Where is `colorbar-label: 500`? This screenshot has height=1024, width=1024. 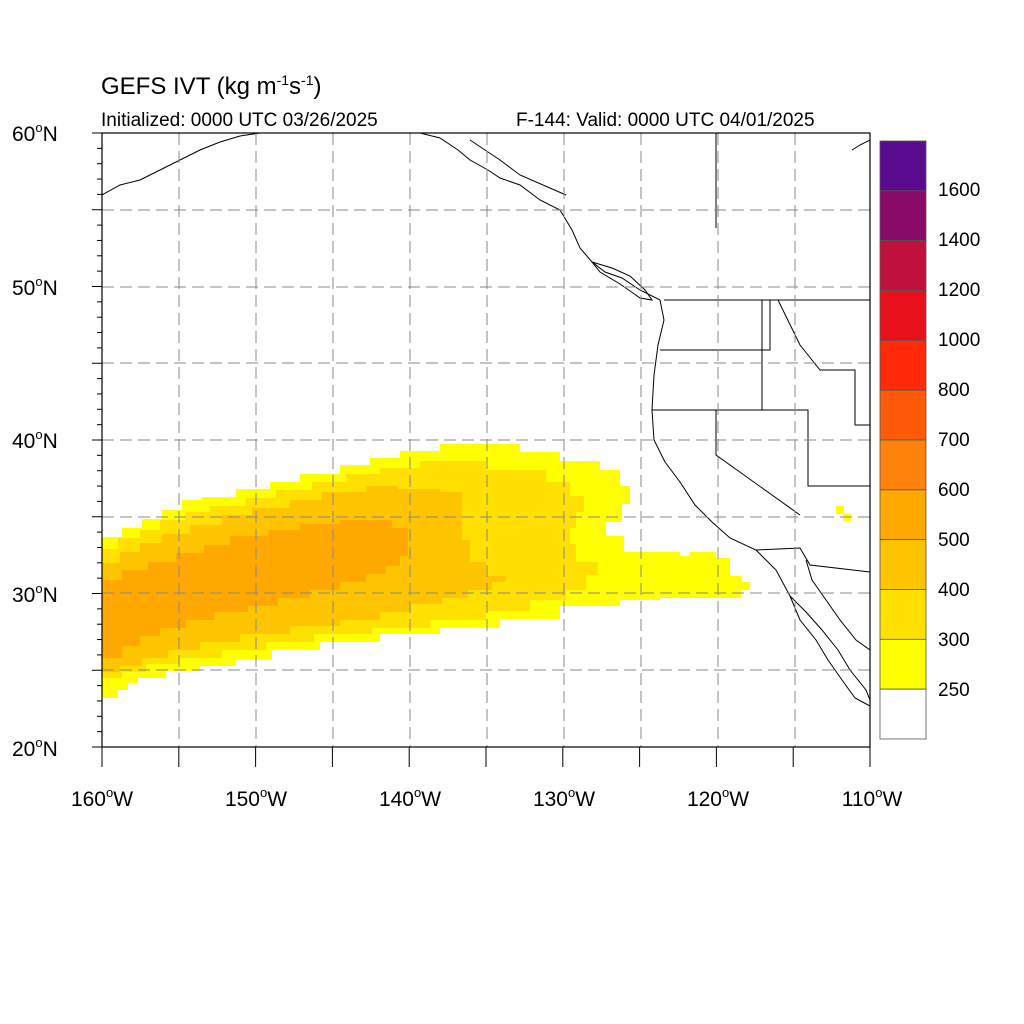
colorbar-label: 500 is located at coordinates (954, 540).